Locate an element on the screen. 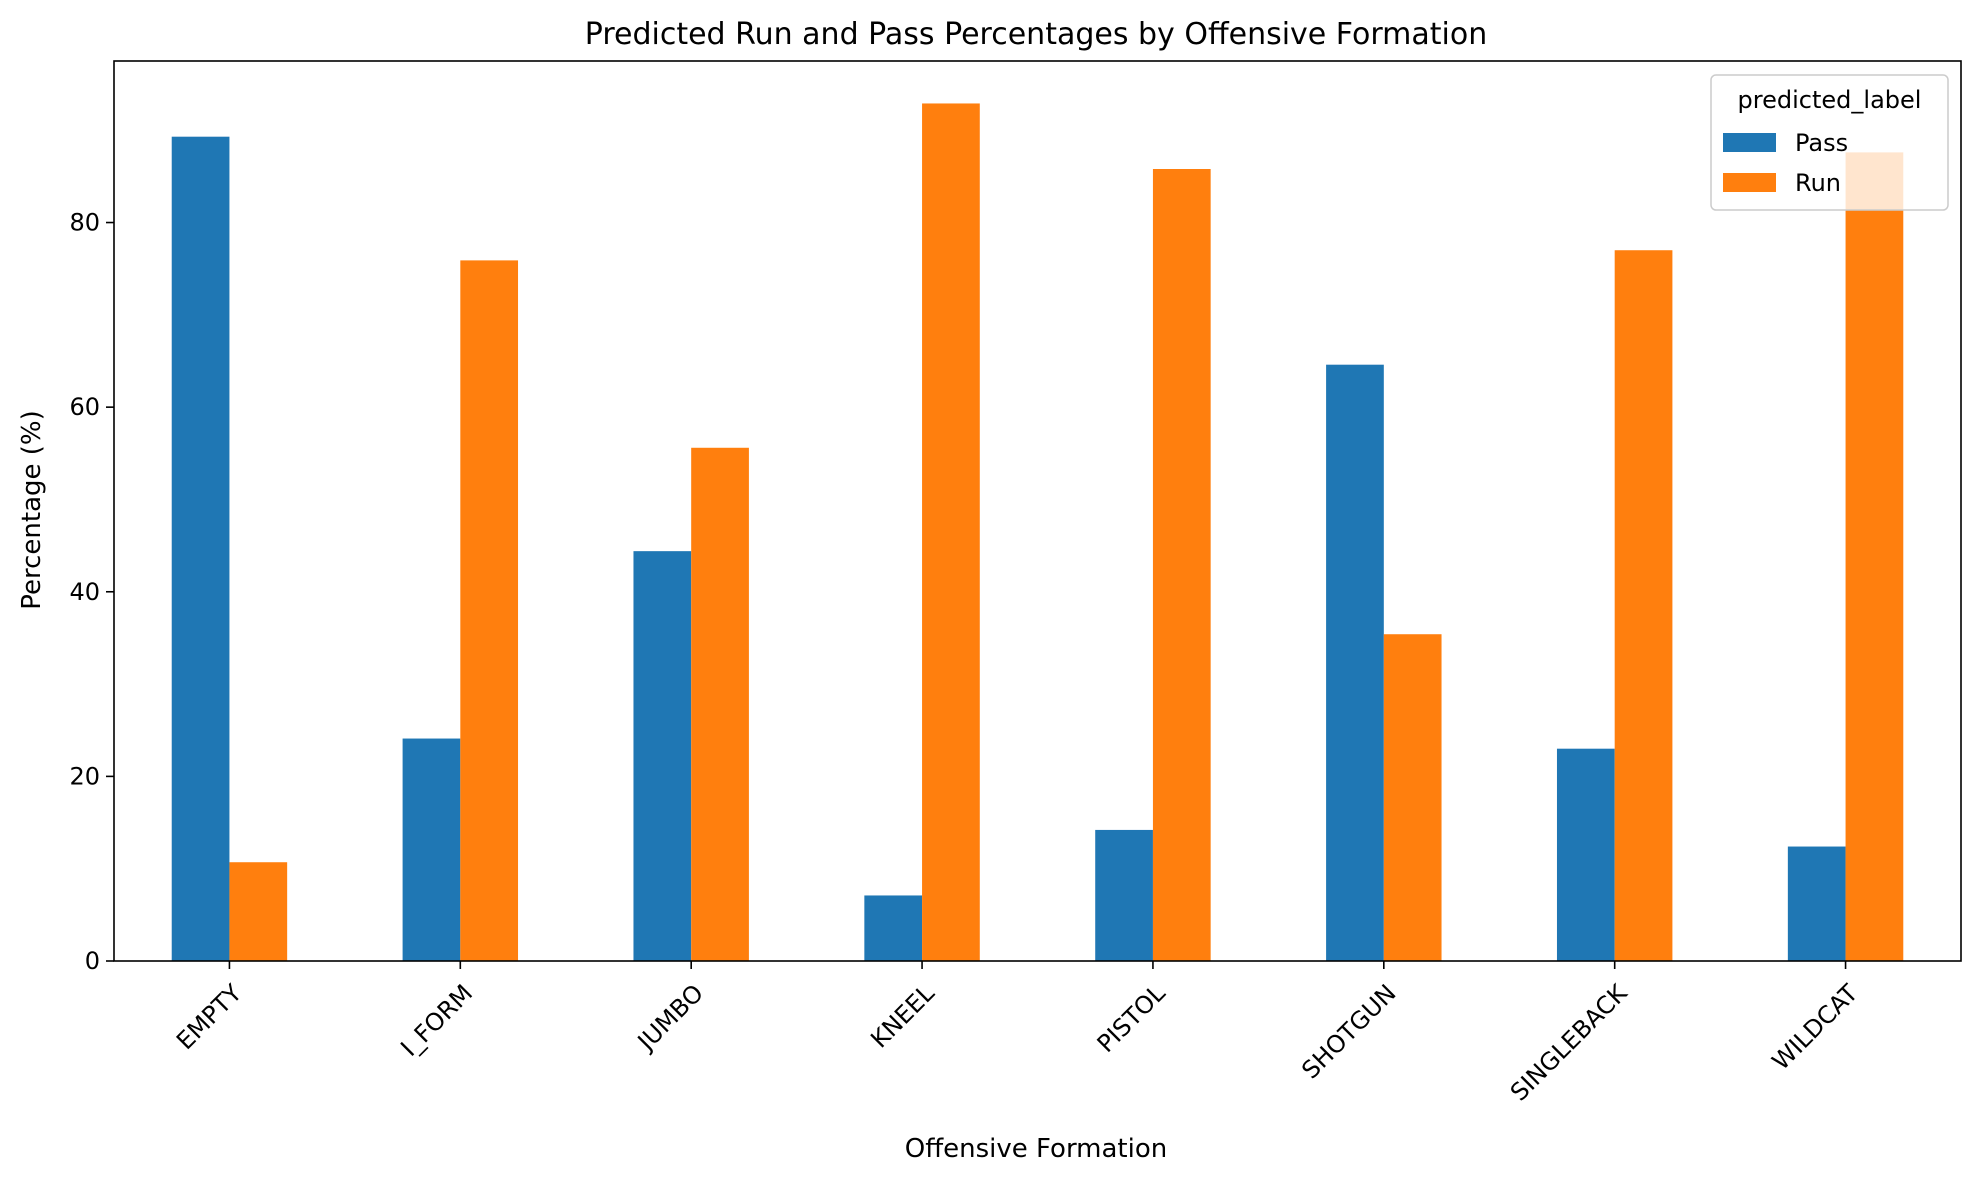 The width and height of the screenshot is (1979, 1186). bar-pass-pistol is located at coordinates (1124, 895).